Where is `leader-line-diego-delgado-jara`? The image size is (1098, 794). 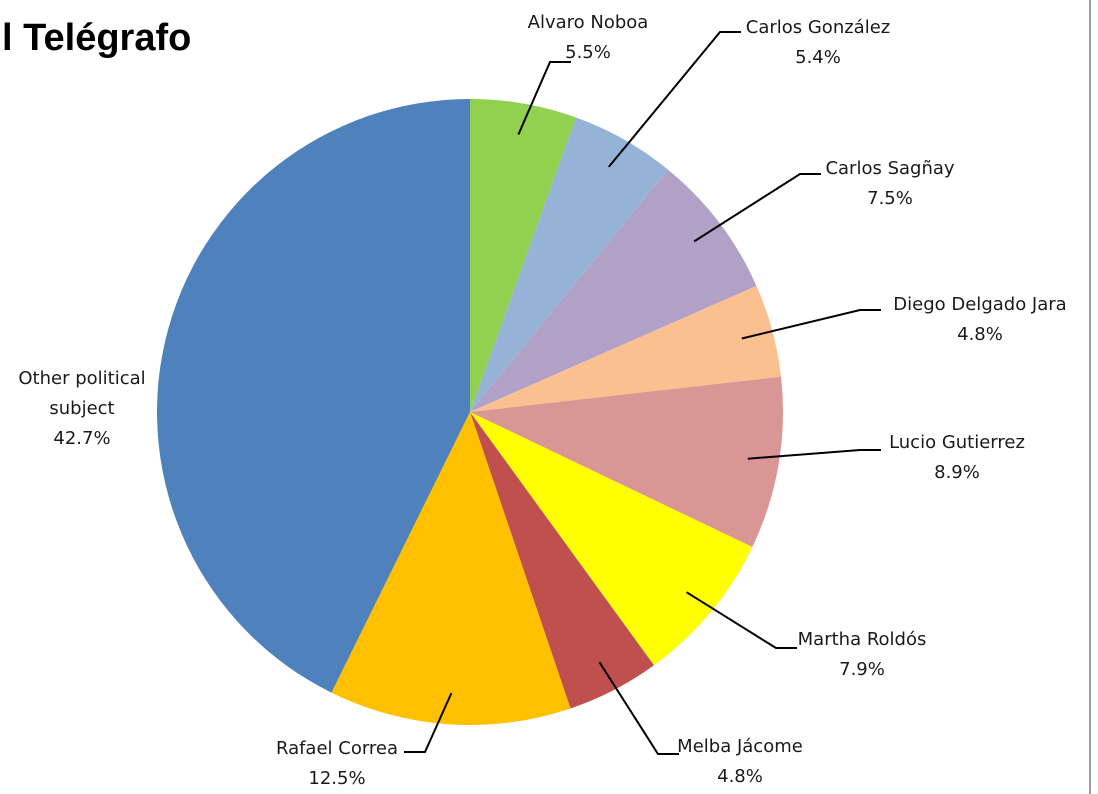
leader-line-diego-delgado-jara is located at coordinates (811, 324).